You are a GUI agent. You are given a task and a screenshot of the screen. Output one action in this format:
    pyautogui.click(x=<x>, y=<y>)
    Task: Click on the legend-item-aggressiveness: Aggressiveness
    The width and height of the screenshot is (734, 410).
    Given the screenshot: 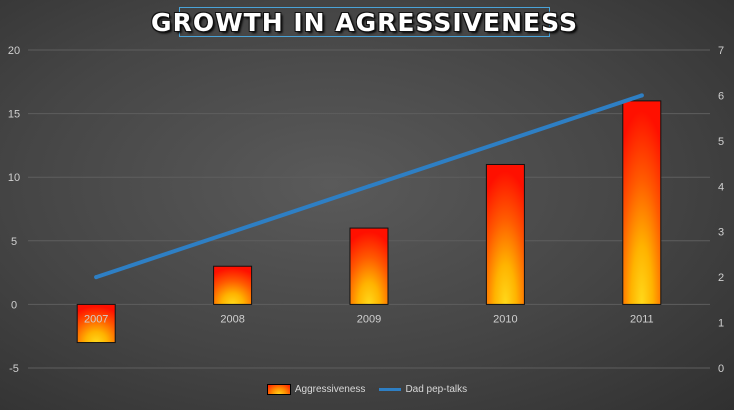 What is the action you would take?
    pyautogui.click(x=316, y=389)
    